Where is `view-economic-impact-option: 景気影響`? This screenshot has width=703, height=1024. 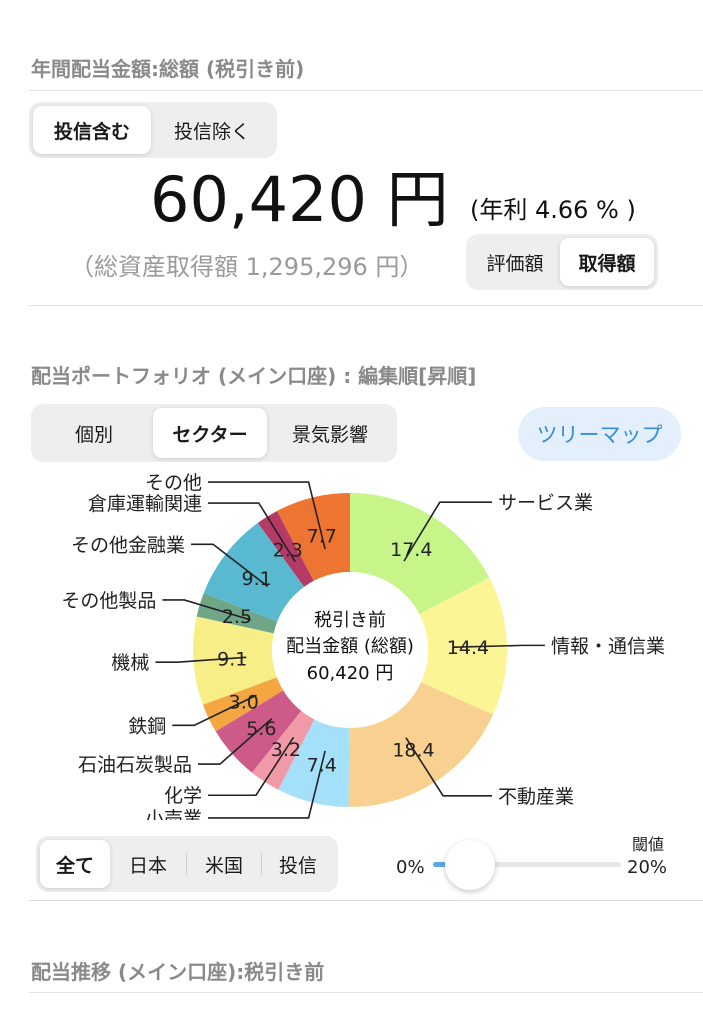
view-economic-impact-option: 景気影響 is located at coordinates (329, 434).